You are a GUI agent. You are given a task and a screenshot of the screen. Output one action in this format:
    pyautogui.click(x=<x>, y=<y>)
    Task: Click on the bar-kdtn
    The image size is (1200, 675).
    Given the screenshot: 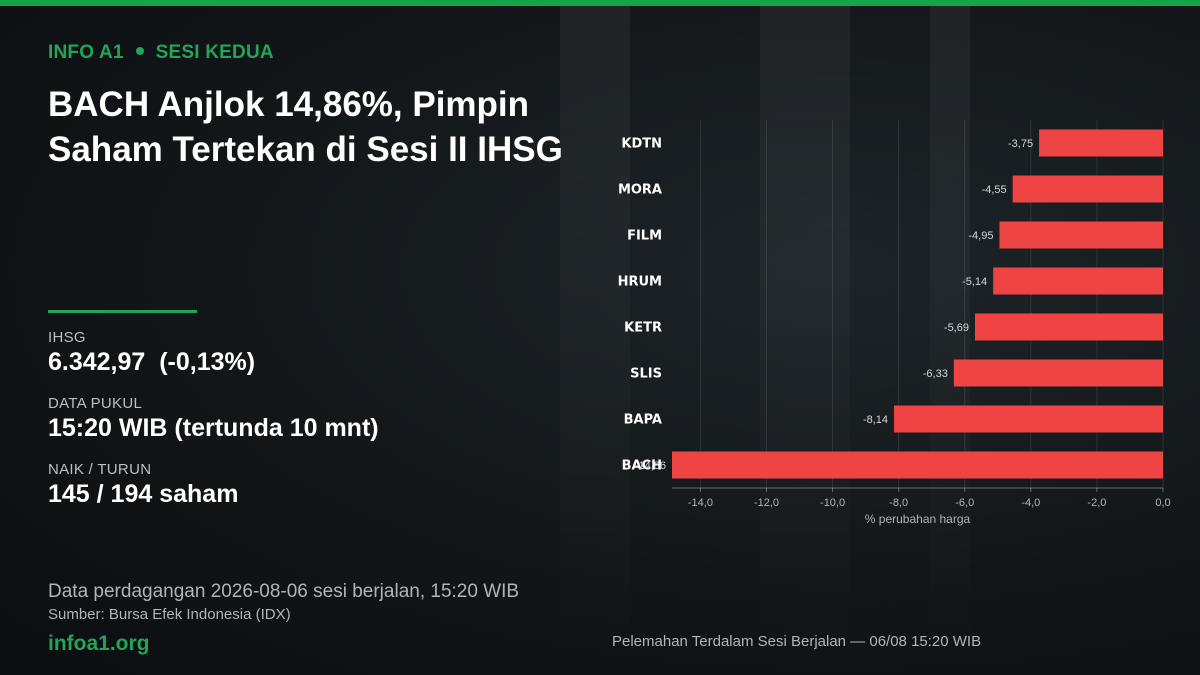 What is the action you would take?
    pyautogui.click(x=1101, y=143)
    